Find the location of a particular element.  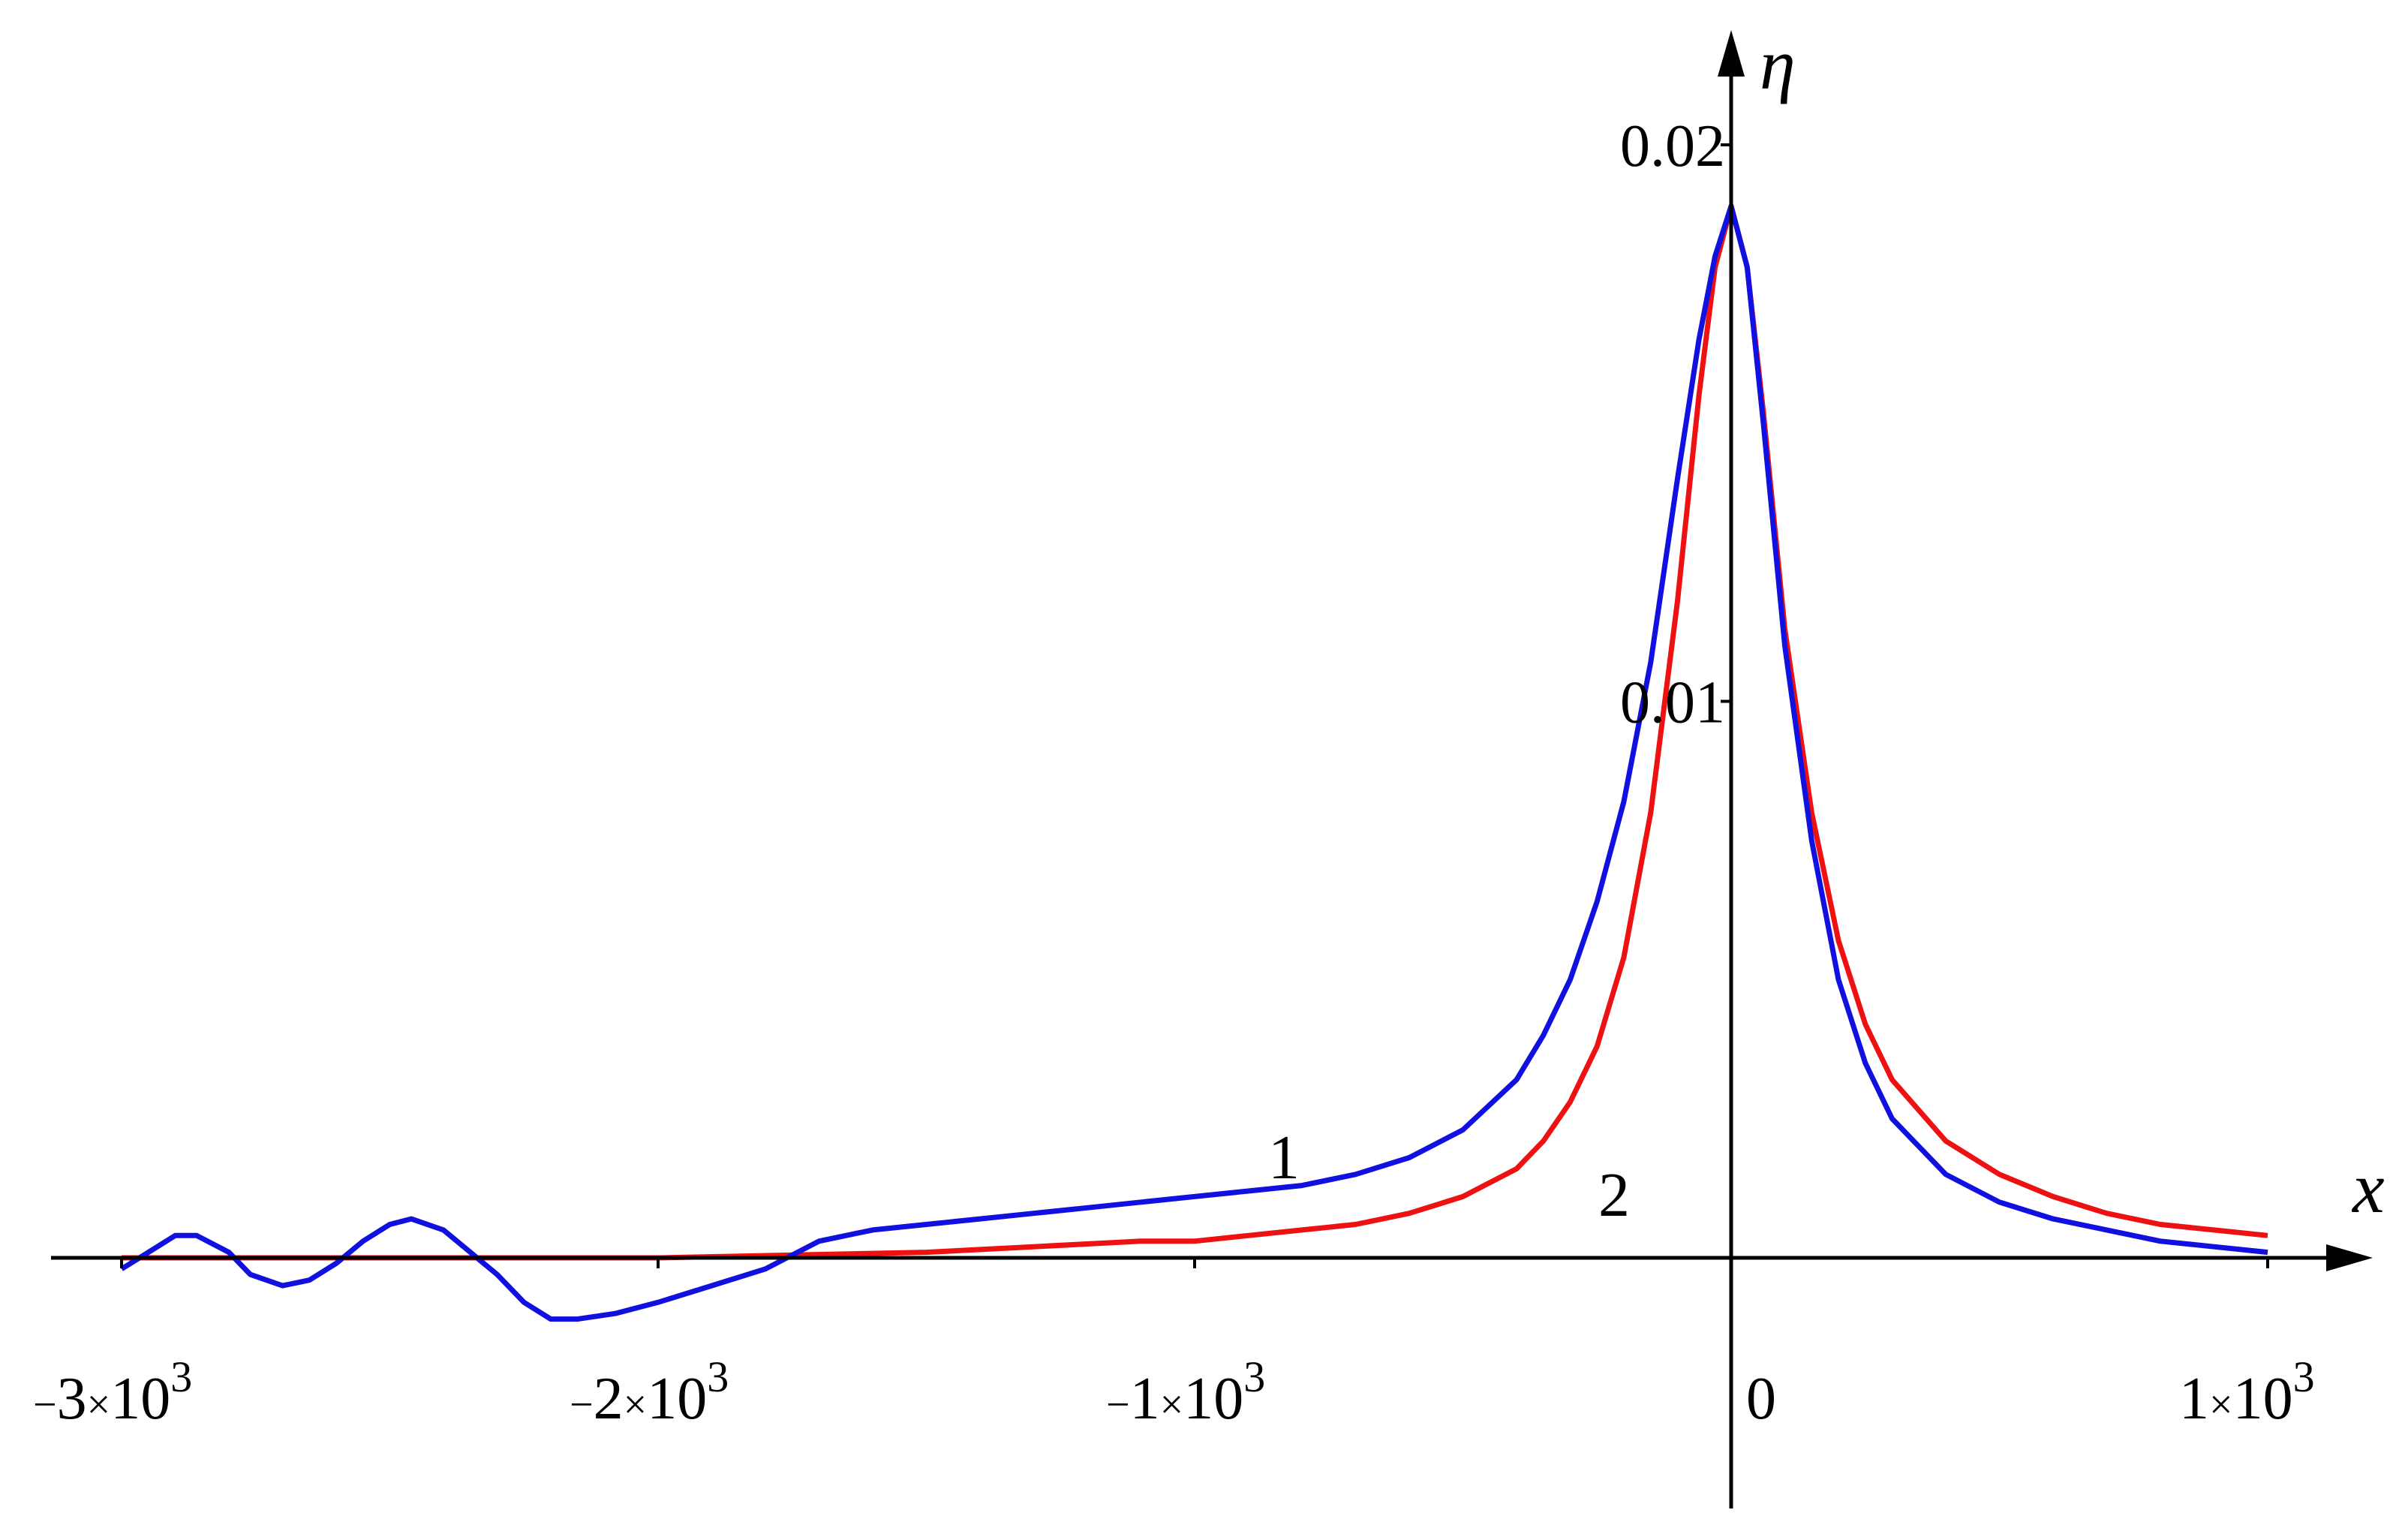

series-label-1: 1 is located at coordinates (1284, 1158).